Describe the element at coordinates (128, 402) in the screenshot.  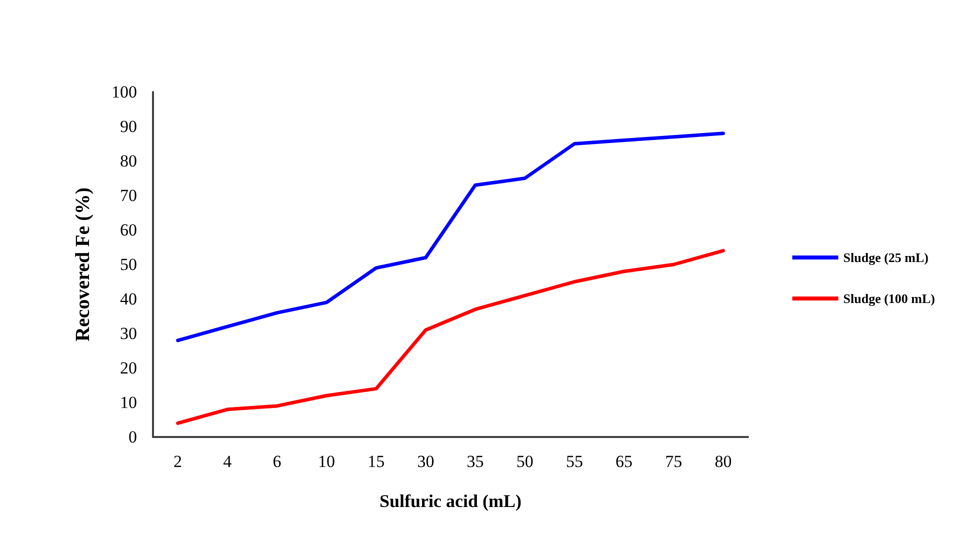
I see `y-tick-label: 10` at that location.